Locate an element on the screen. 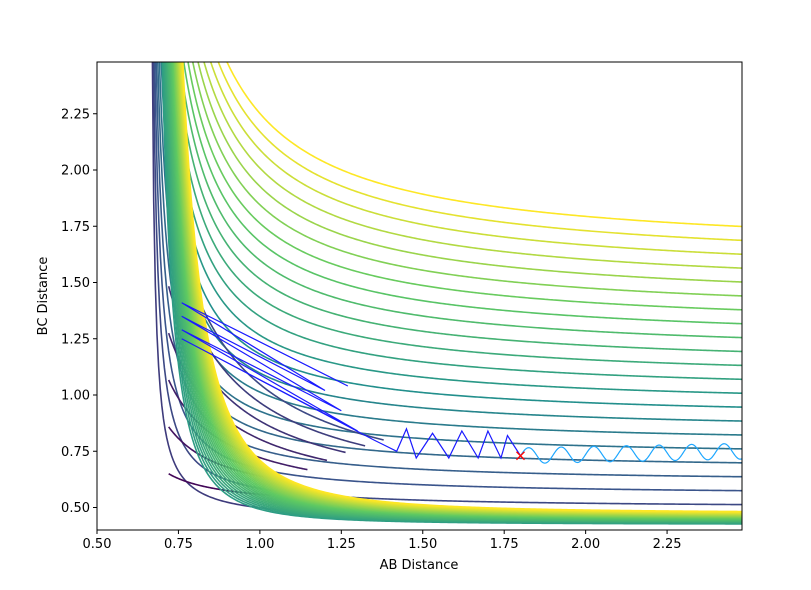 The height and width of the screenshot is (590, 811). y-tick-label: 1.75 is located at coordinates (75, 227).